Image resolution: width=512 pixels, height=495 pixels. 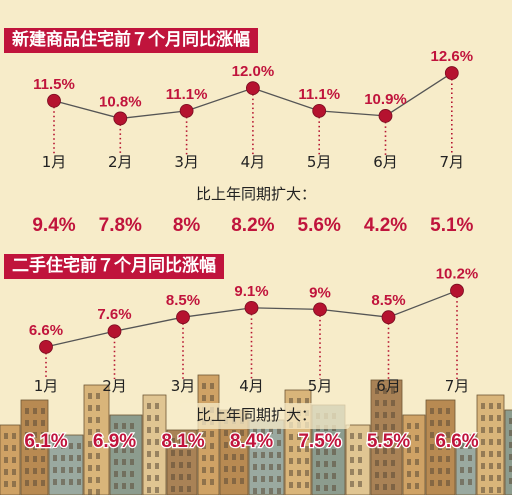 I want to click on data-label: 6.6%, so click(x=46, y=330).